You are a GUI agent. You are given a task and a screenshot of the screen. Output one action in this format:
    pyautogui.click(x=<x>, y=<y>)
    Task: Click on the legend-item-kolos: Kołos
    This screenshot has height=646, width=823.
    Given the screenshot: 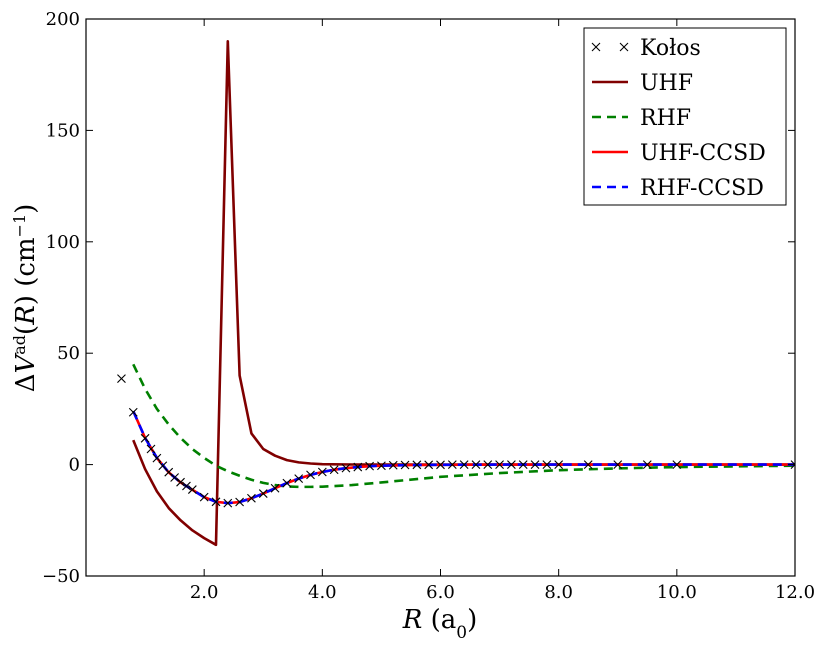 What is the action you would take?
    pyautogui.click(x=646, y=48)
    